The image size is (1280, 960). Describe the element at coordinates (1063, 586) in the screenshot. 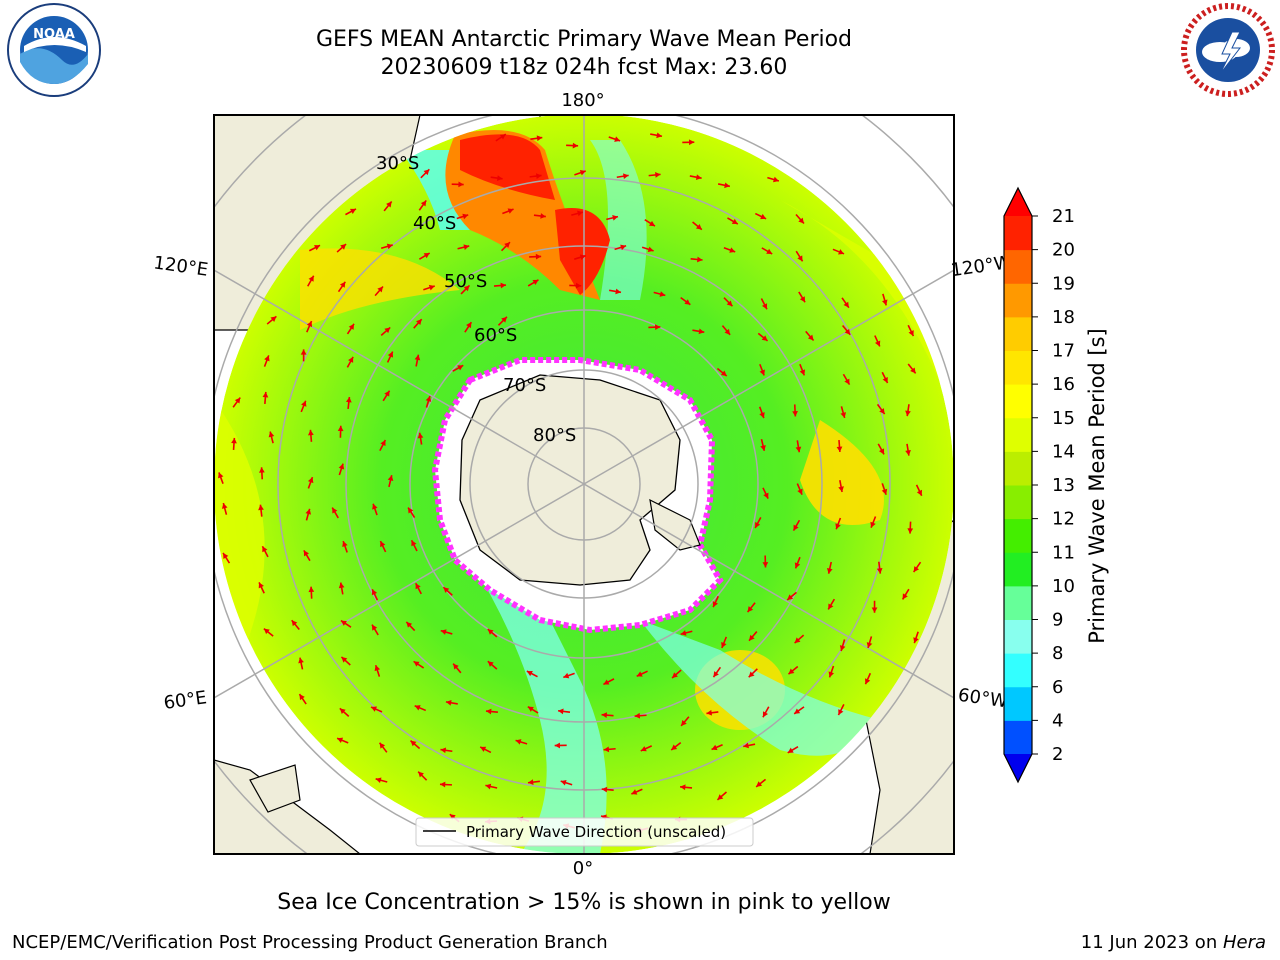

I see `colorbar-tick-label: 10` at that location.